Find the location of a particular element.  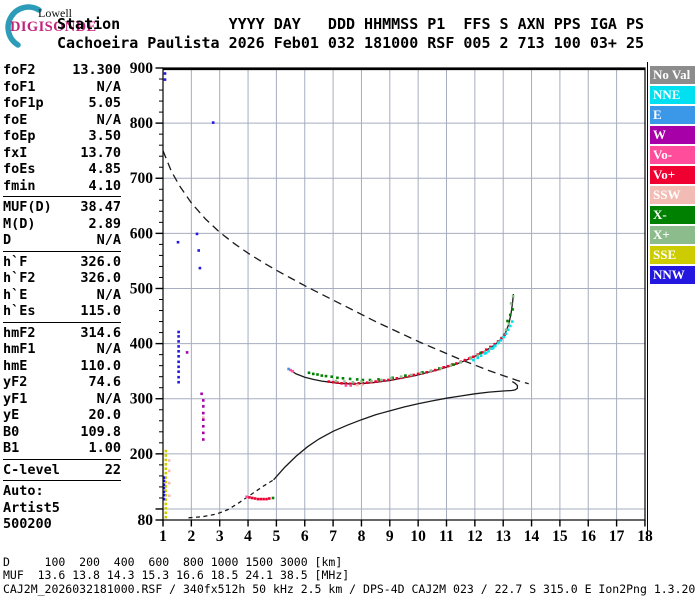

legend-item-e: E is located at coordinates (672, 115).